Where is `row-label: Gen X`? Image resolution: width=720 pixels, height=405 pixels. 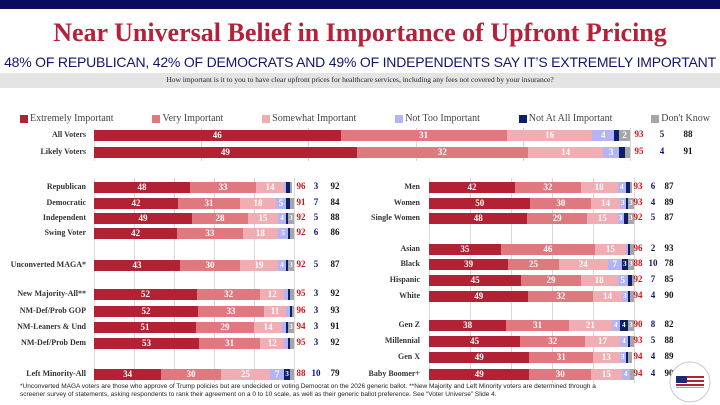 row-label: Gen X is located at coordinates (409, 356).